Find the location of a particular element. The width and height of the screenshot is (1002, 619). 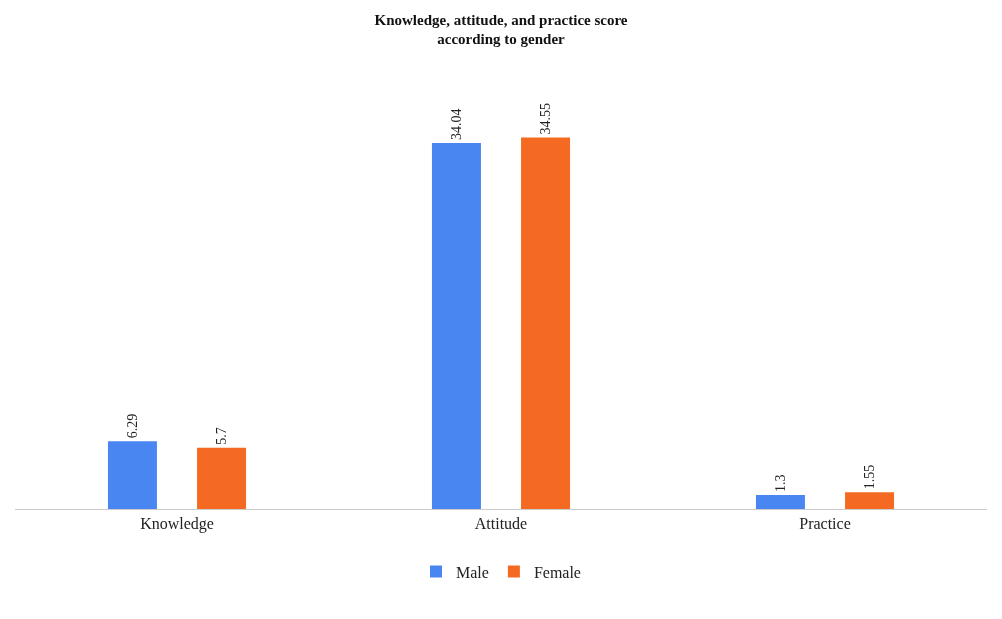

x-tick-label: Practice is located at coordinates (825, 524).